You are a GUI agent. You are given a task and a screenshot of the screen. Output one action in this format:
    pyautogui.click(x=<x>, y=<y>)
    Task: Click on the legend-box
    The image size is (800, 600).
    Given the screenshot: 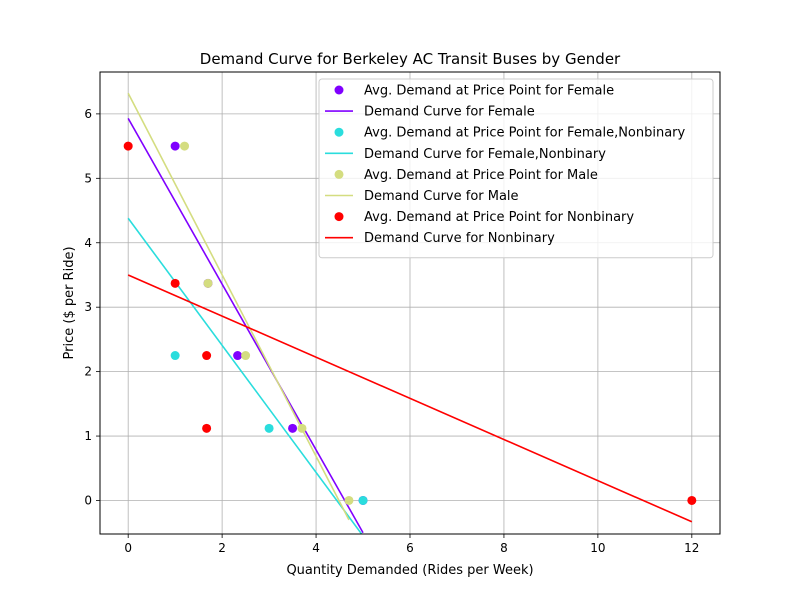 What is the action you would take?
    pyautogui.click(x=516, y=168)
    